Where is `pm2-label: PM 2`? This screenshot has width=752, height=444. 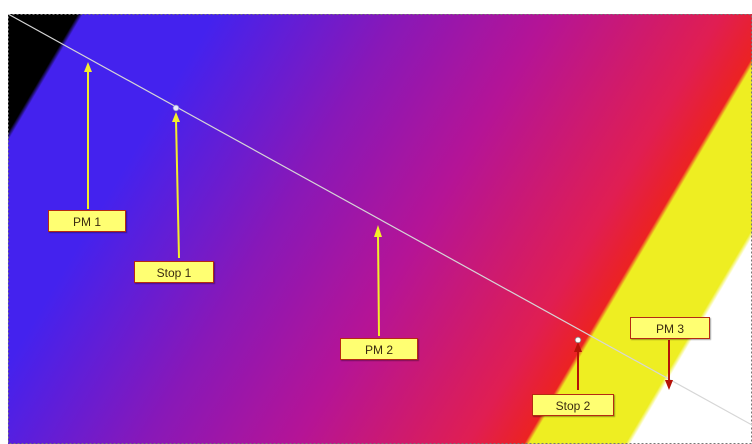
pm2-label: PM 2 is located at coordinates (379, 349).